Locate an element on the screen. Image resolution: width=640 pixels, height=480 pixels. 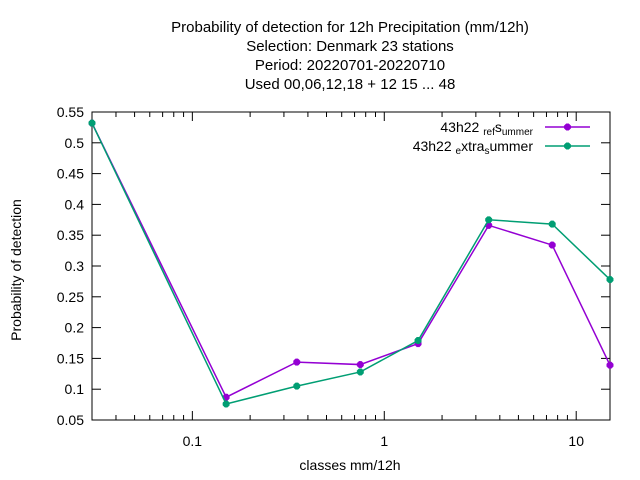
legend-label-part: e is located at coordinates (459, 151).